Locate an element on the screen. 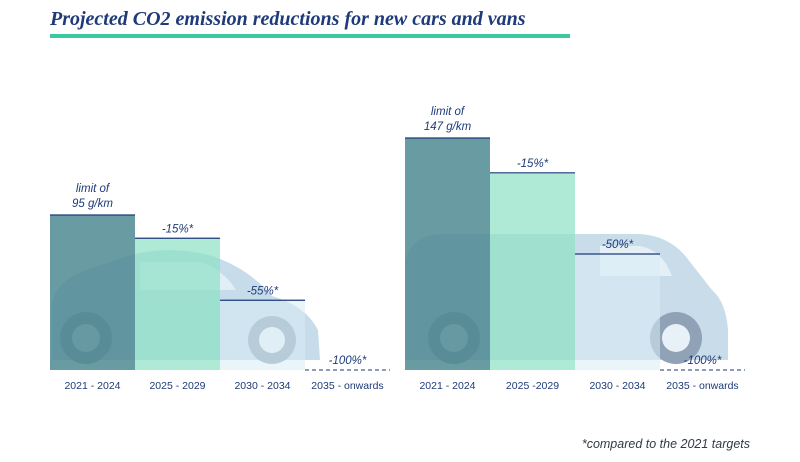 This screenshot has height=462, width=800. data-label-cars-2: -55%* is located at coordinates (263, 291).